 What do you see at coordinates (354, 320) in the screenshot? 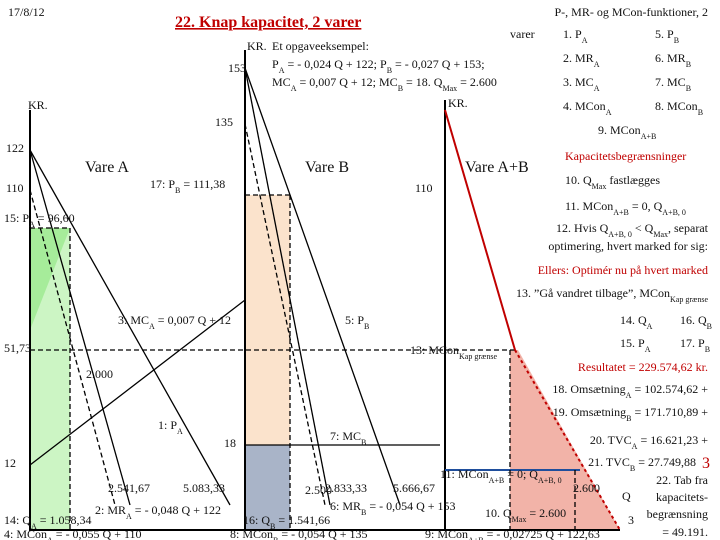
I see `text-run: 5: P` at bounding box center [354, 320].